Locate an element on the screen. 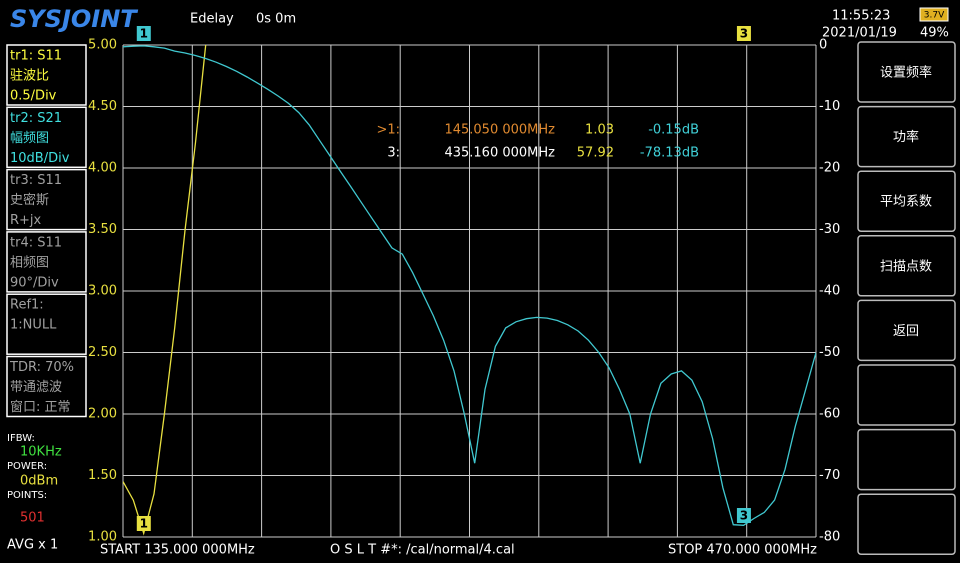  trace-panel-line: TDR: 70% is located at coordinates (41, 367).